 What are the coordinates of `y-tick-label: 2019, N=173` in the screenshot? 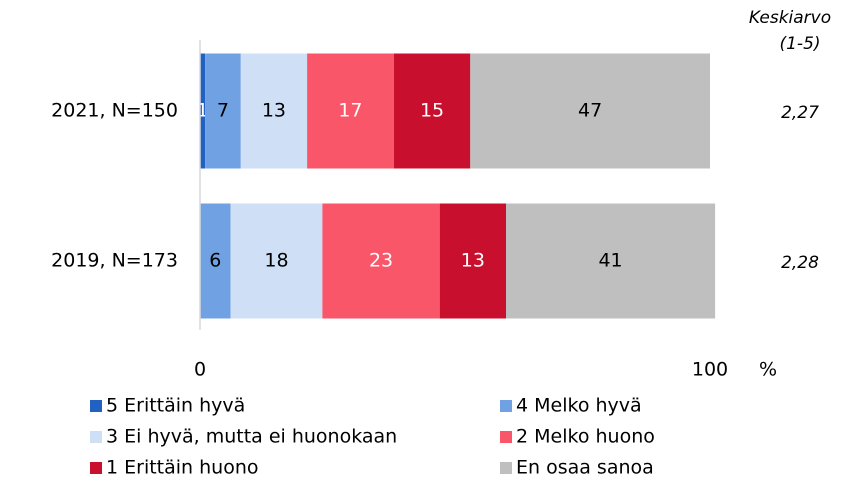 It's located at (114, 261).